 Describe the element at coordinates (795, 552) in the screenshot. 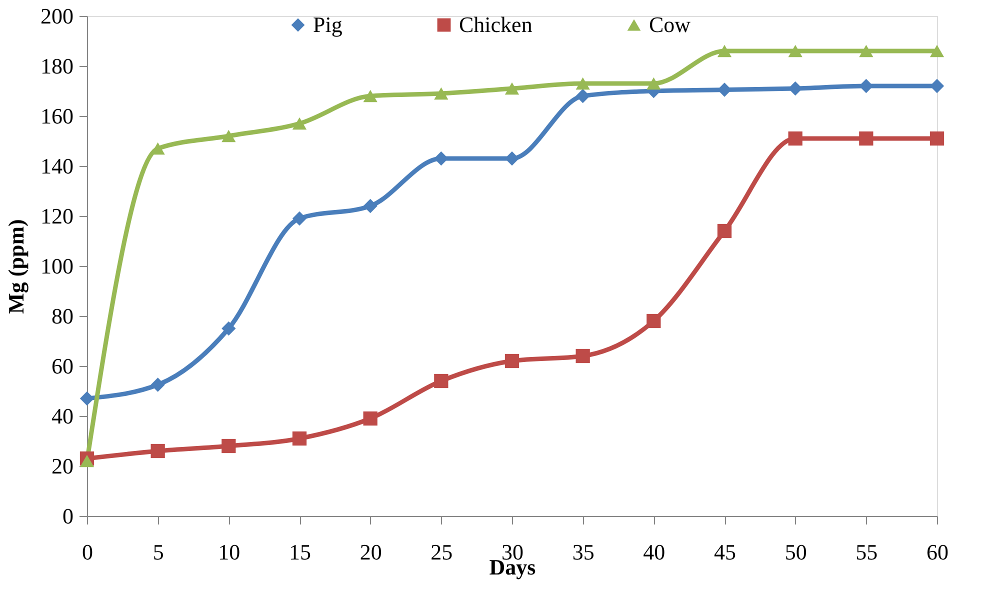

I see `x-tick-label: 50` at that location.